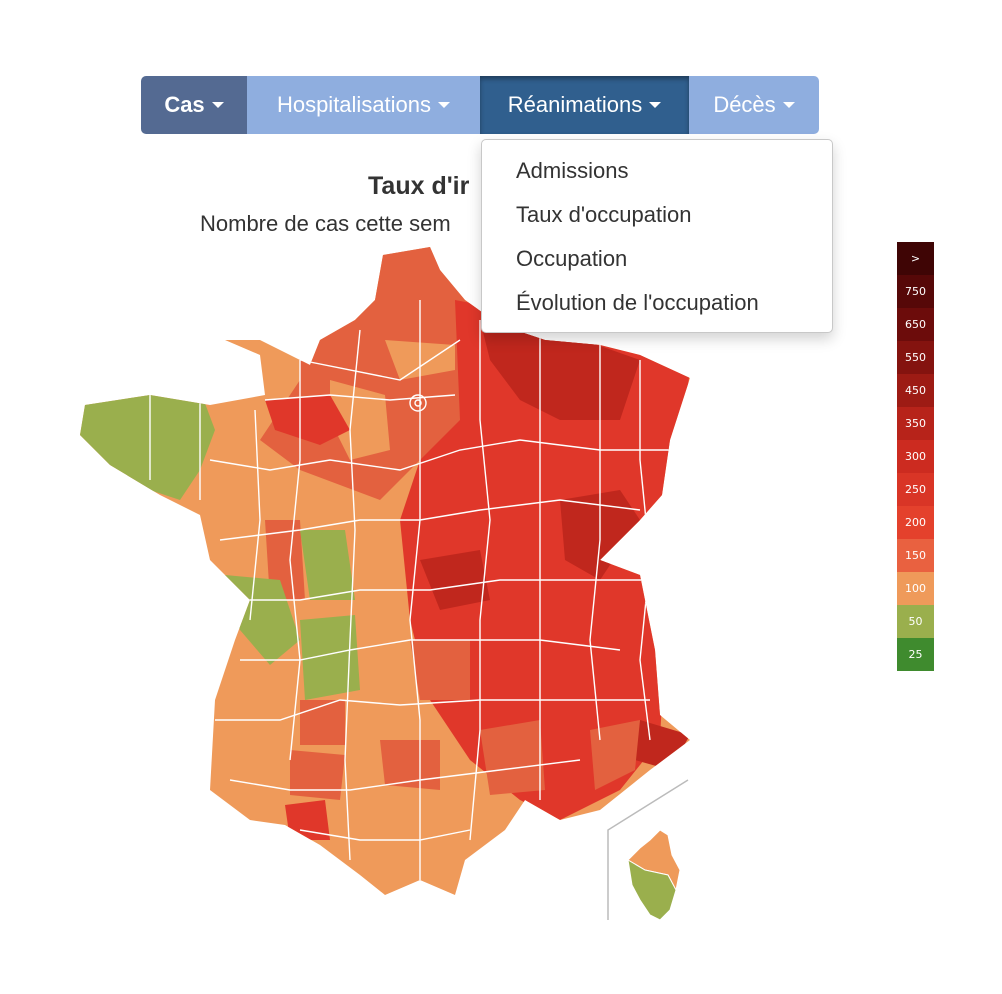 This screenshot has width=1002, height=994. I want to click on chart-subtitle: Nombre de cas cette sem, so click(325, 223).